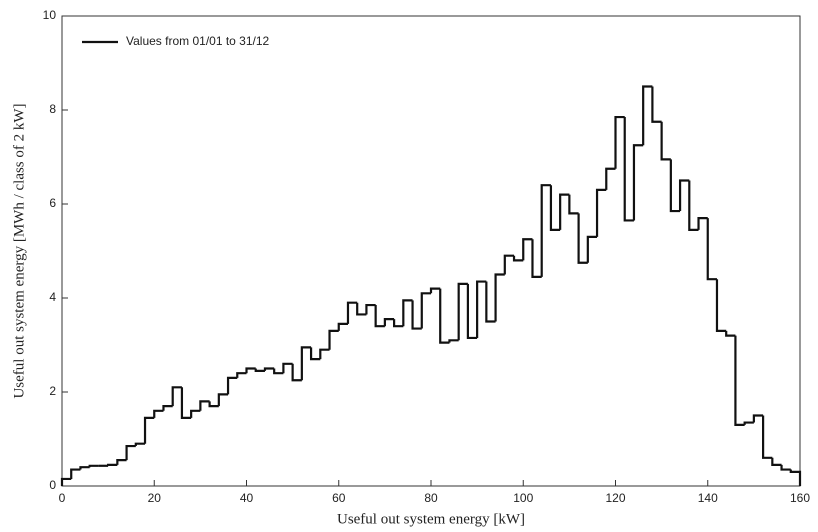 This screenshot has width=818, height=532. I want to click on x-tick-label: 120, so click(615, 498).